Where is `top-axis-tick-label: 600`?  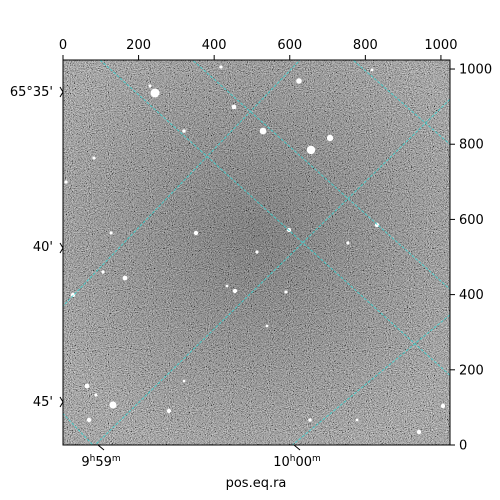
top-axis-tick-label: 600 is located at coordinates (289, 45).